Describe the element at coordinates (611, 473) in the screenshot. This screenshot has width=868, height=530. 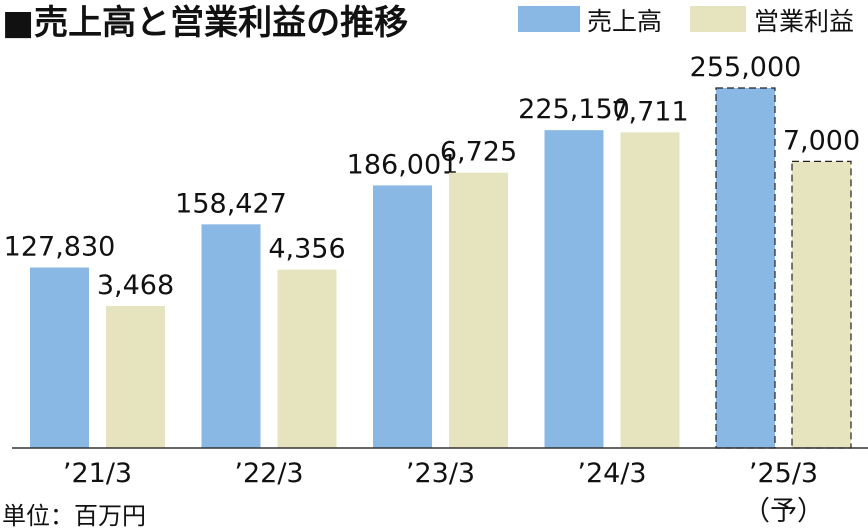
I see `x-tick-label-3: ’24/3` at that location.